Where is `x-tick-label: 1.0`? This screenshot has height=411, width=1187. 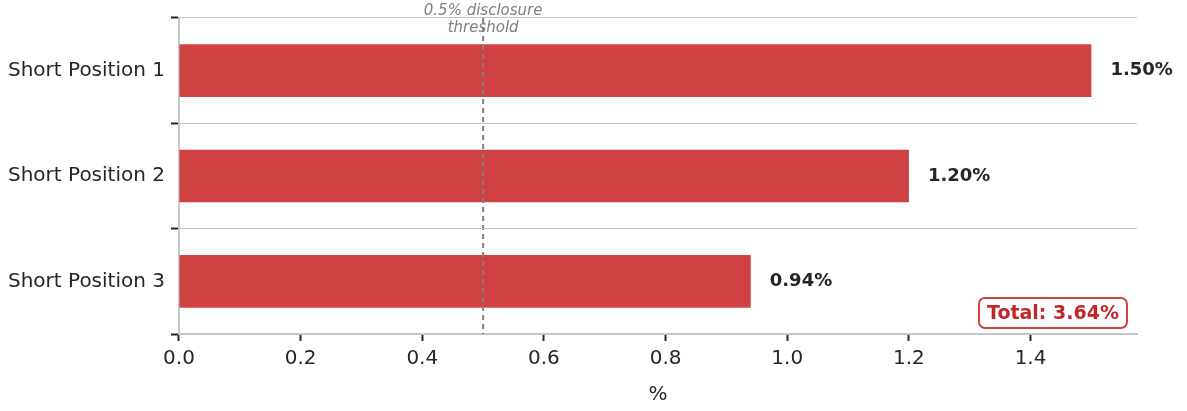 x-tick-label: 1.0 is located at coordinates (787, 357).